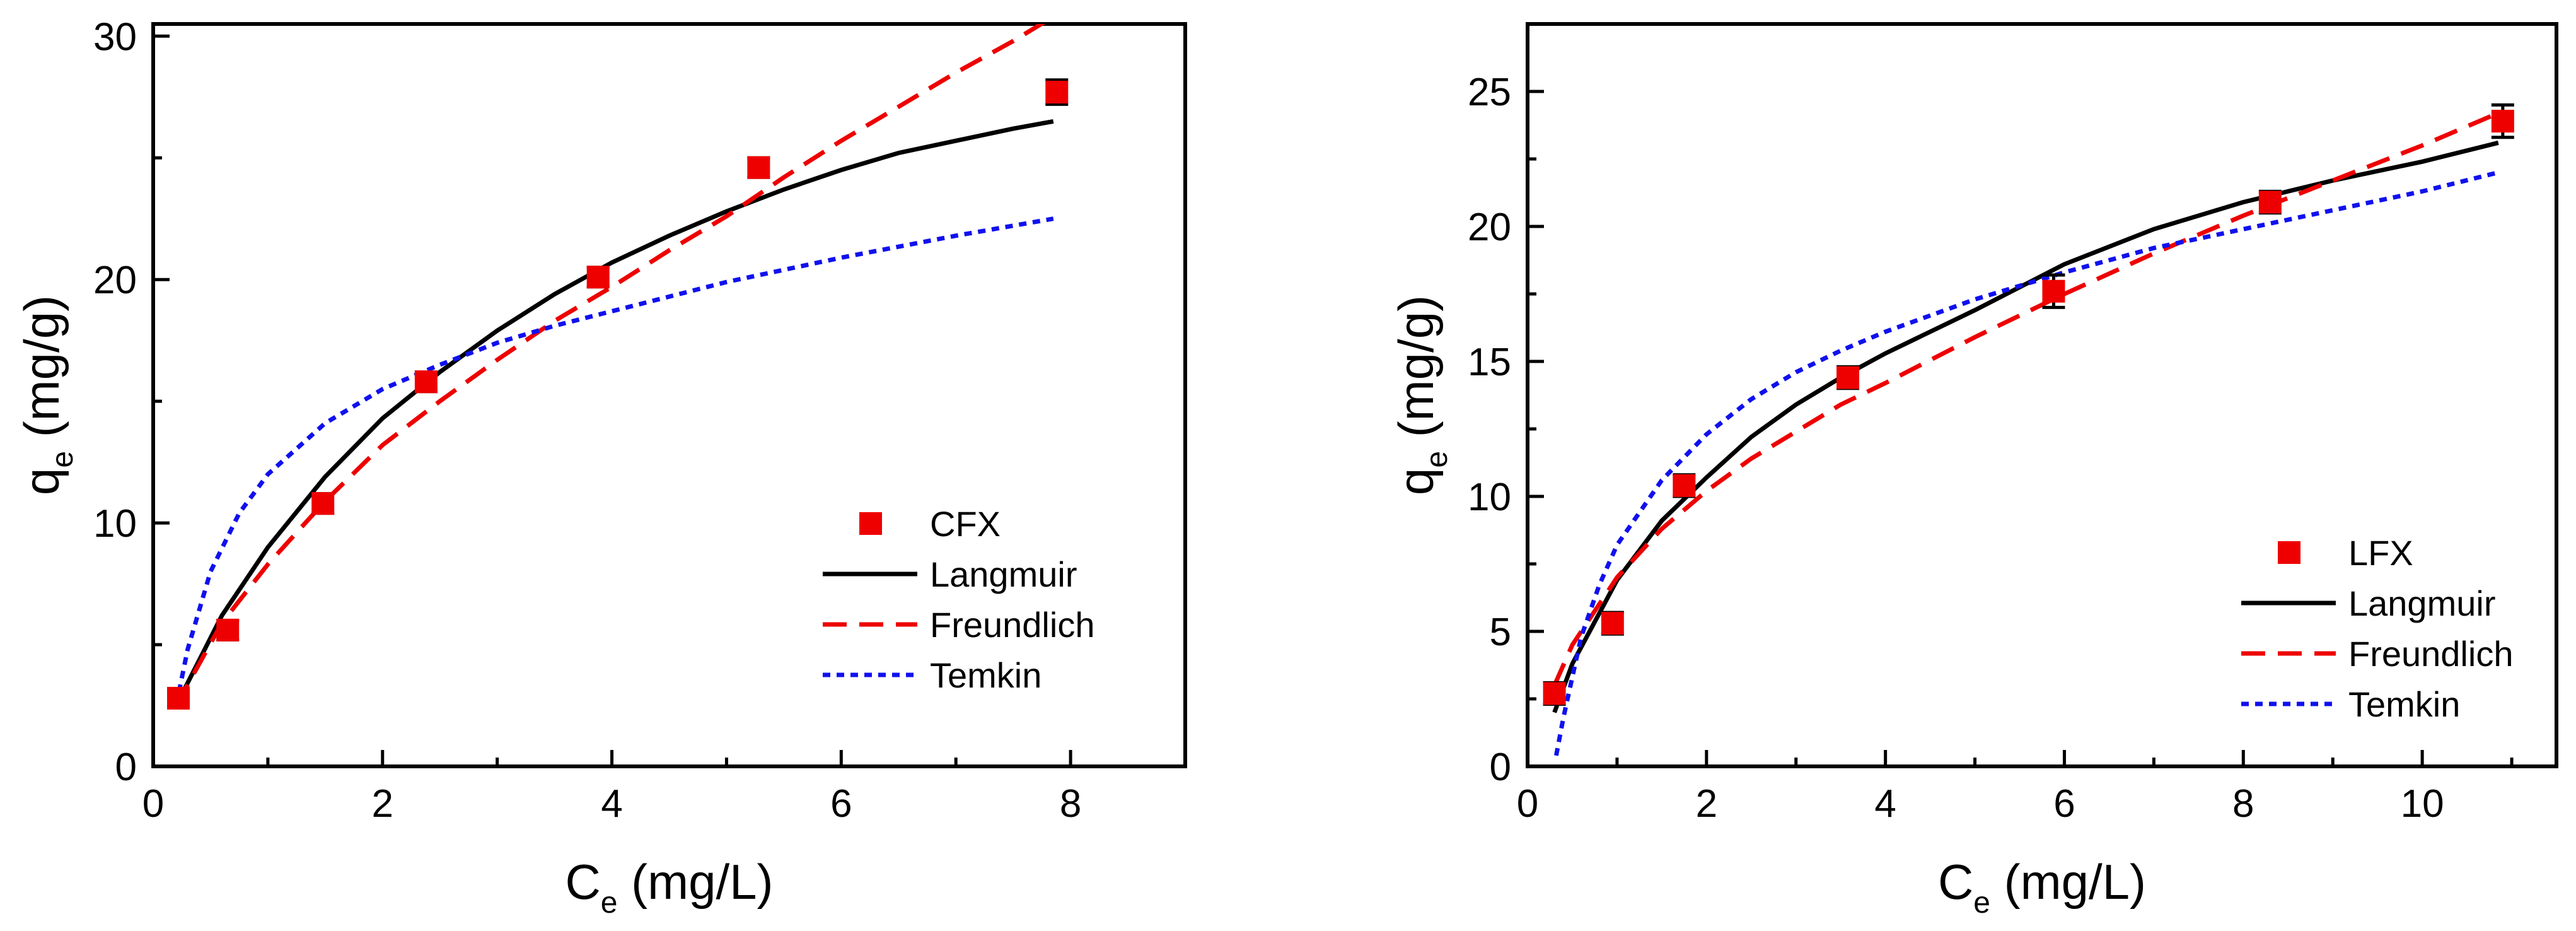 Image resolution: width=2576 pixels, height=931 pixels. Describe the element at coordinates (870, 523) in the screenshot. I see `legend-marker-cfx` at that location.